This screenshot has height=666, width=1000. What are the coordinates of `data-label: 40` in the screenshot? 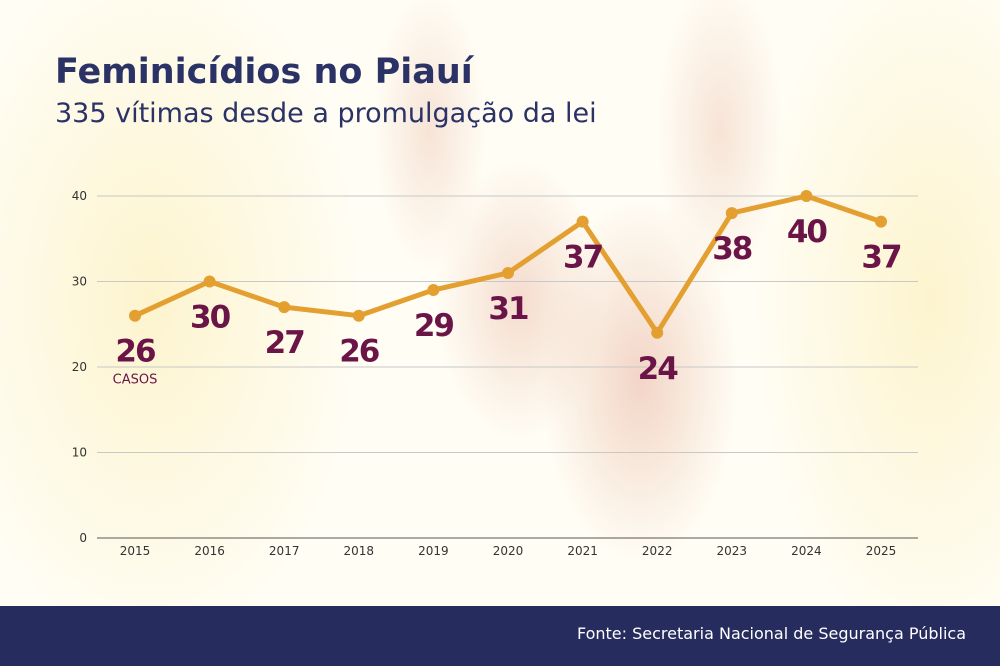 It's located at (807, 232).